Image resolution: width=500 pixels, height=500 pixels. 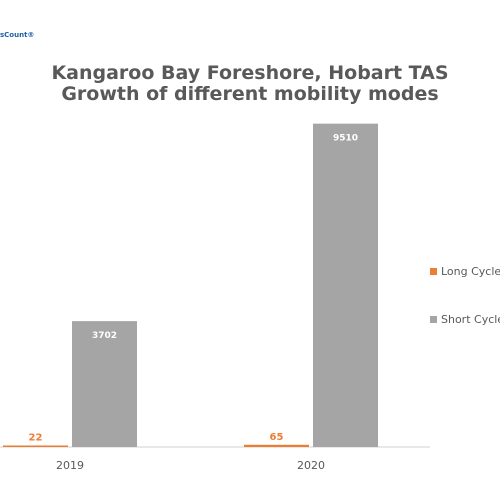 I want to click on legend-item-long-cycle: Long Cycle, so click(x=465, y=271).